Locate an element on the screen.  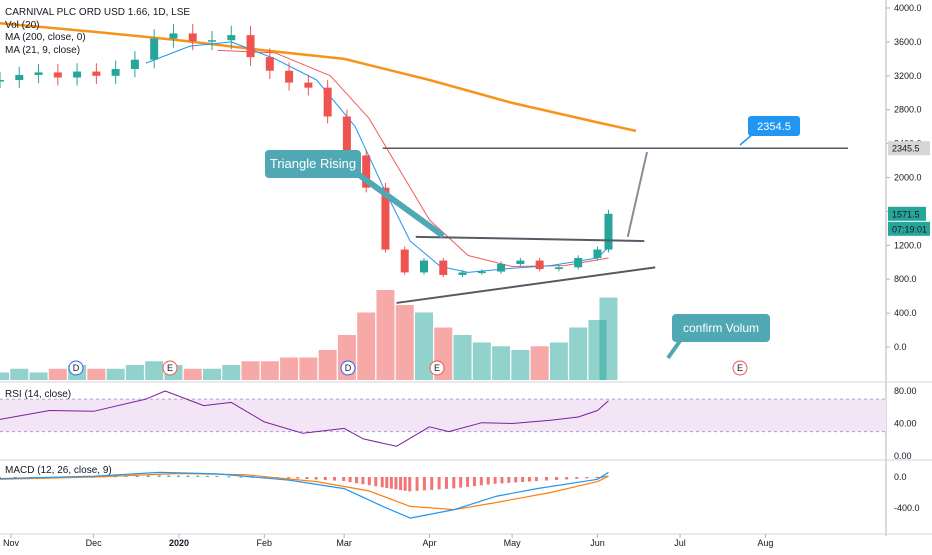
last-price-tag-bg is located at coordinates (907, 213).